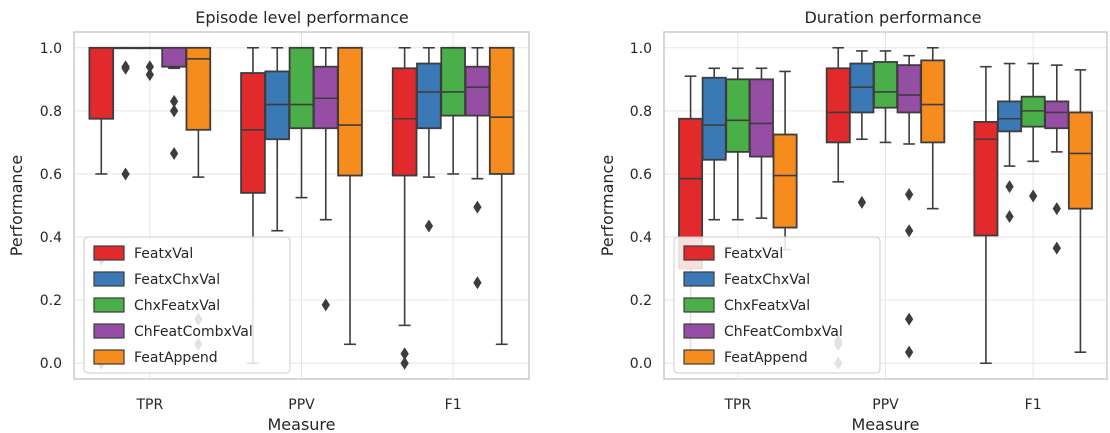 The height and width of the screenshot is (433, 1110). Describe the element at coordinates (302, 17) in the screenshot. I see `chart-title: Episode level performance` at that location.